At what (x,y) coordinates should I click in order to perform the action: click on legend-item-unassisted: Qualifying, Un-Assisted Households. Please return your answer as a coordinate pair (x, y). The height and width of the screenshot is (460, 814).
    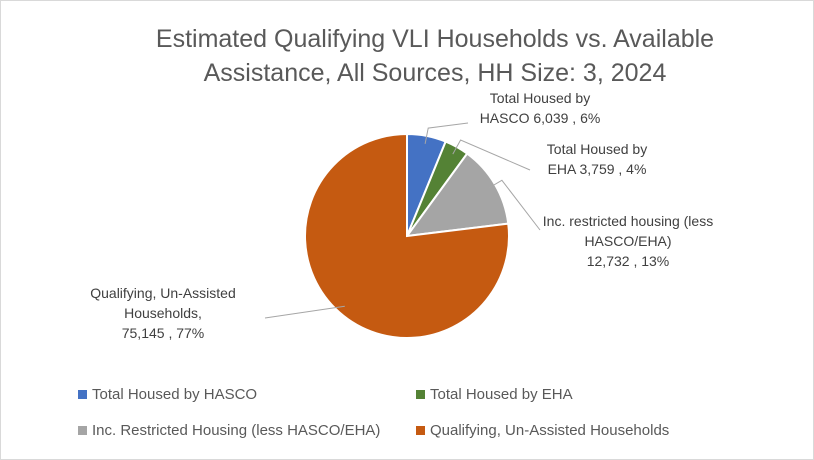
    Looking at the image, I should click on (542, 430).